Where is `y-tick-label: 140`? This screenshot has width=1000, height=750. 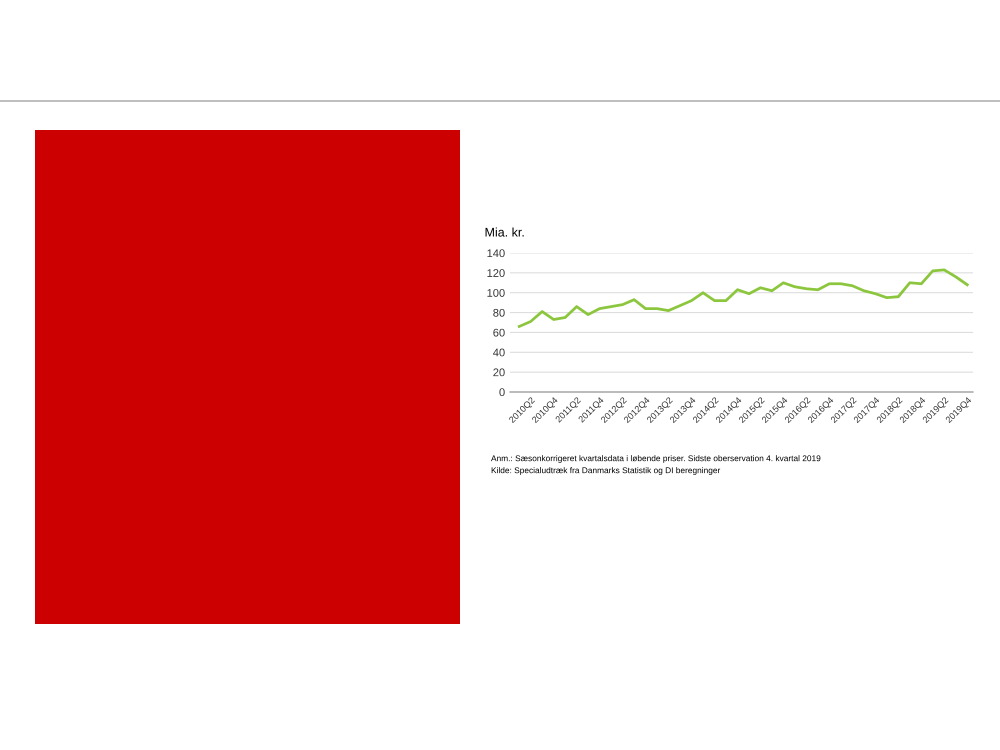
y-tick-label: 140 is located at coordinates (496, 253).